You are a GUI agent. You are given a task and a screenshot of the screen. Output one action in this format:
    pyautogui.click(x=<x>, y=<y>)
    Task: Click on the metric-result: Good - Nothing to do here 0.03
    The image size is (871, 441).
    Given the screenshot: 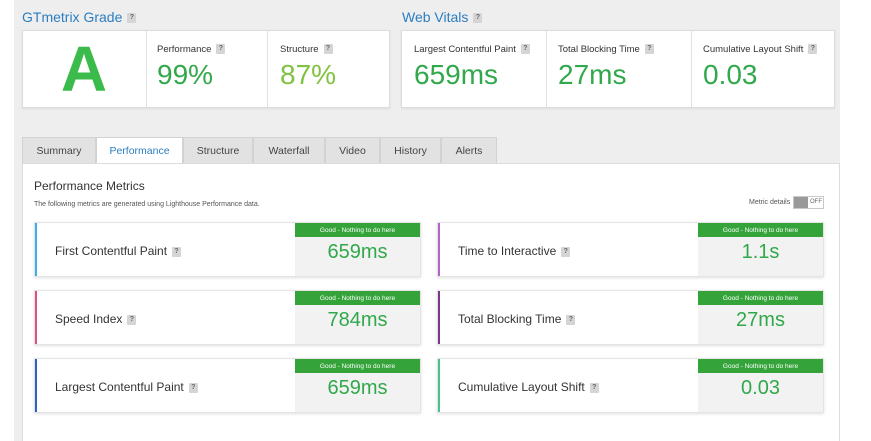 What is the action you would take?
    pyautogui.click(x=760, y=385)
    